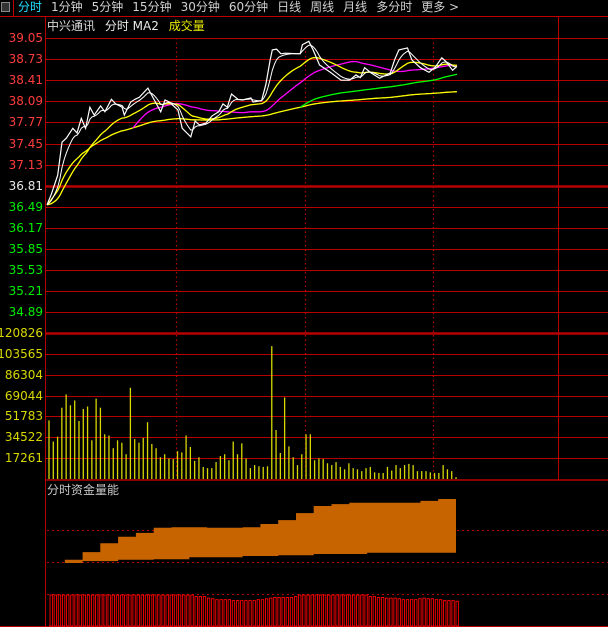 This screenshot has height=627, width=608. Describe the element at coordinates (394, 7) in the screenshot. I see `tab-9: 多分时` at that location.